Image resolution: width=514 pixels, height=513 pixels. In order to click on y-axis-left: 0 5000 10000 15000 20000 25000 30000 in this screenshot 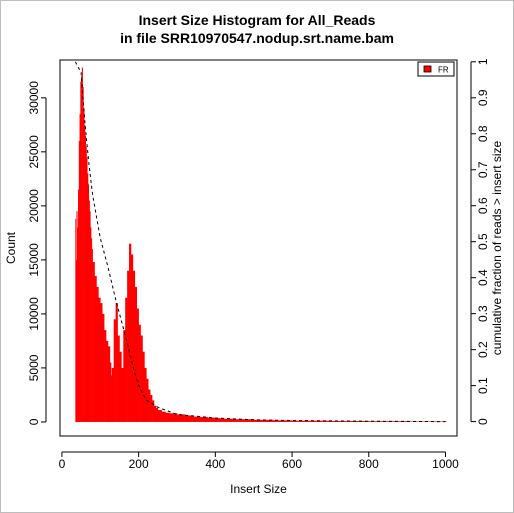, I will do `click(37, 253)`.